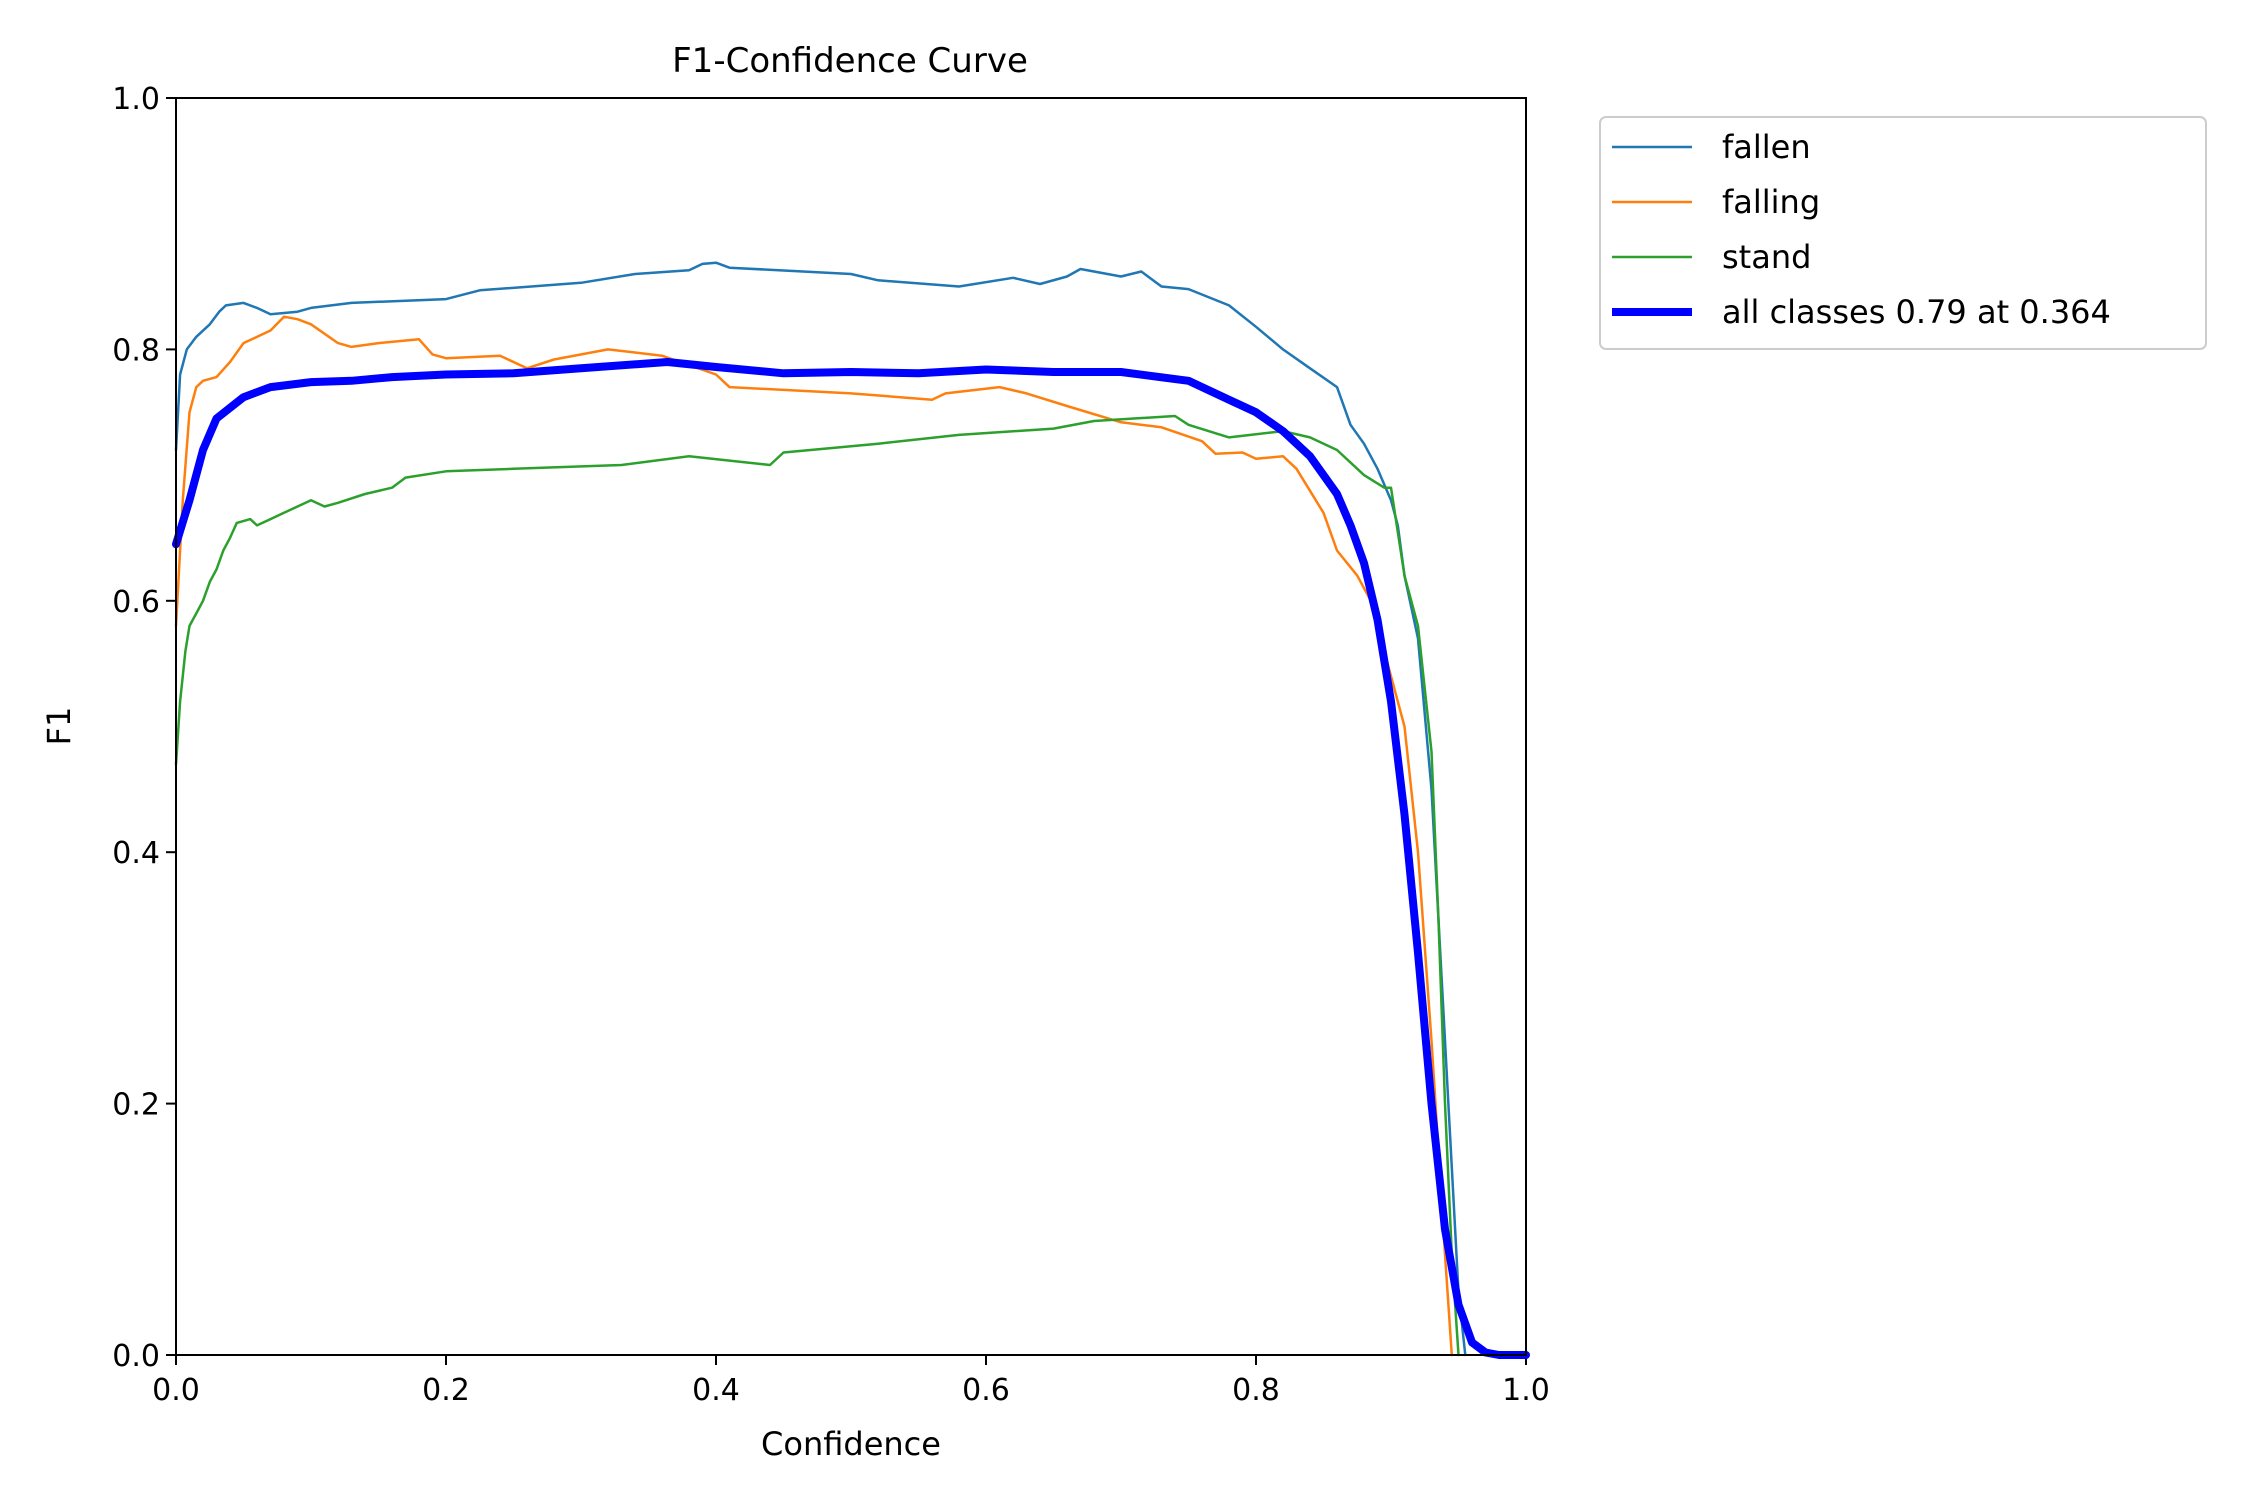 The image size is (2250, 1500). What do you see at coordinates (144, 728) in the screenshot?
I see `y-axis-ticks: 0.0 0.2 0.4 0.6 0.8 1.0` at bounding box center [144, 728].